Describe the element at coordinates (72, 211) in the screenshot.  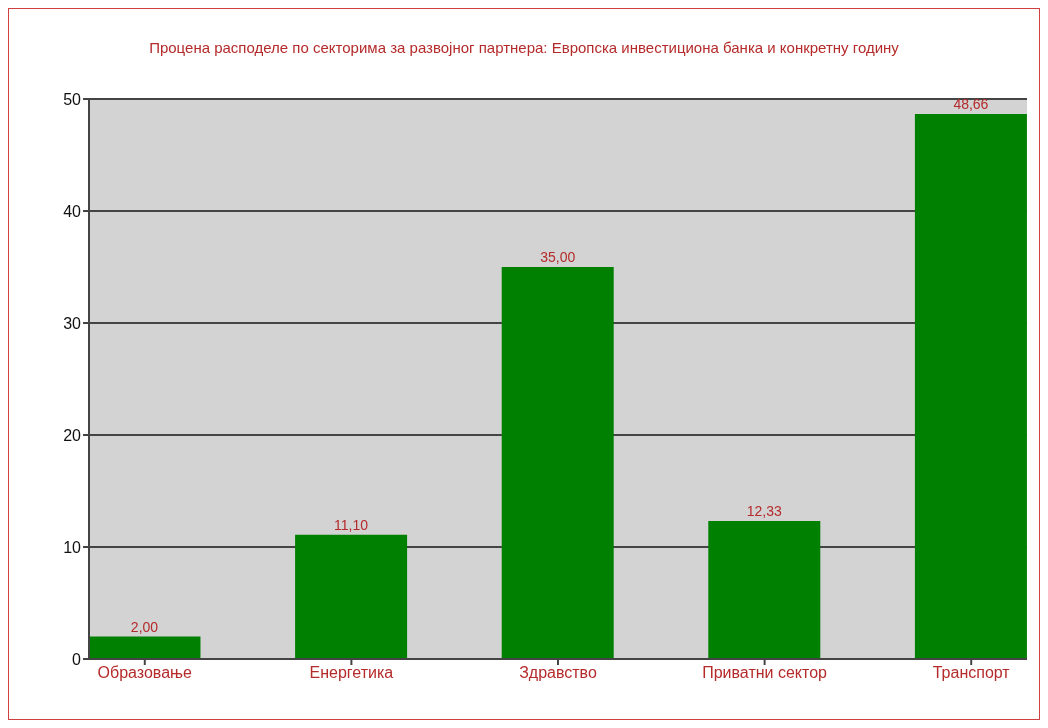
I see `y-tick-label: 40` at that location.